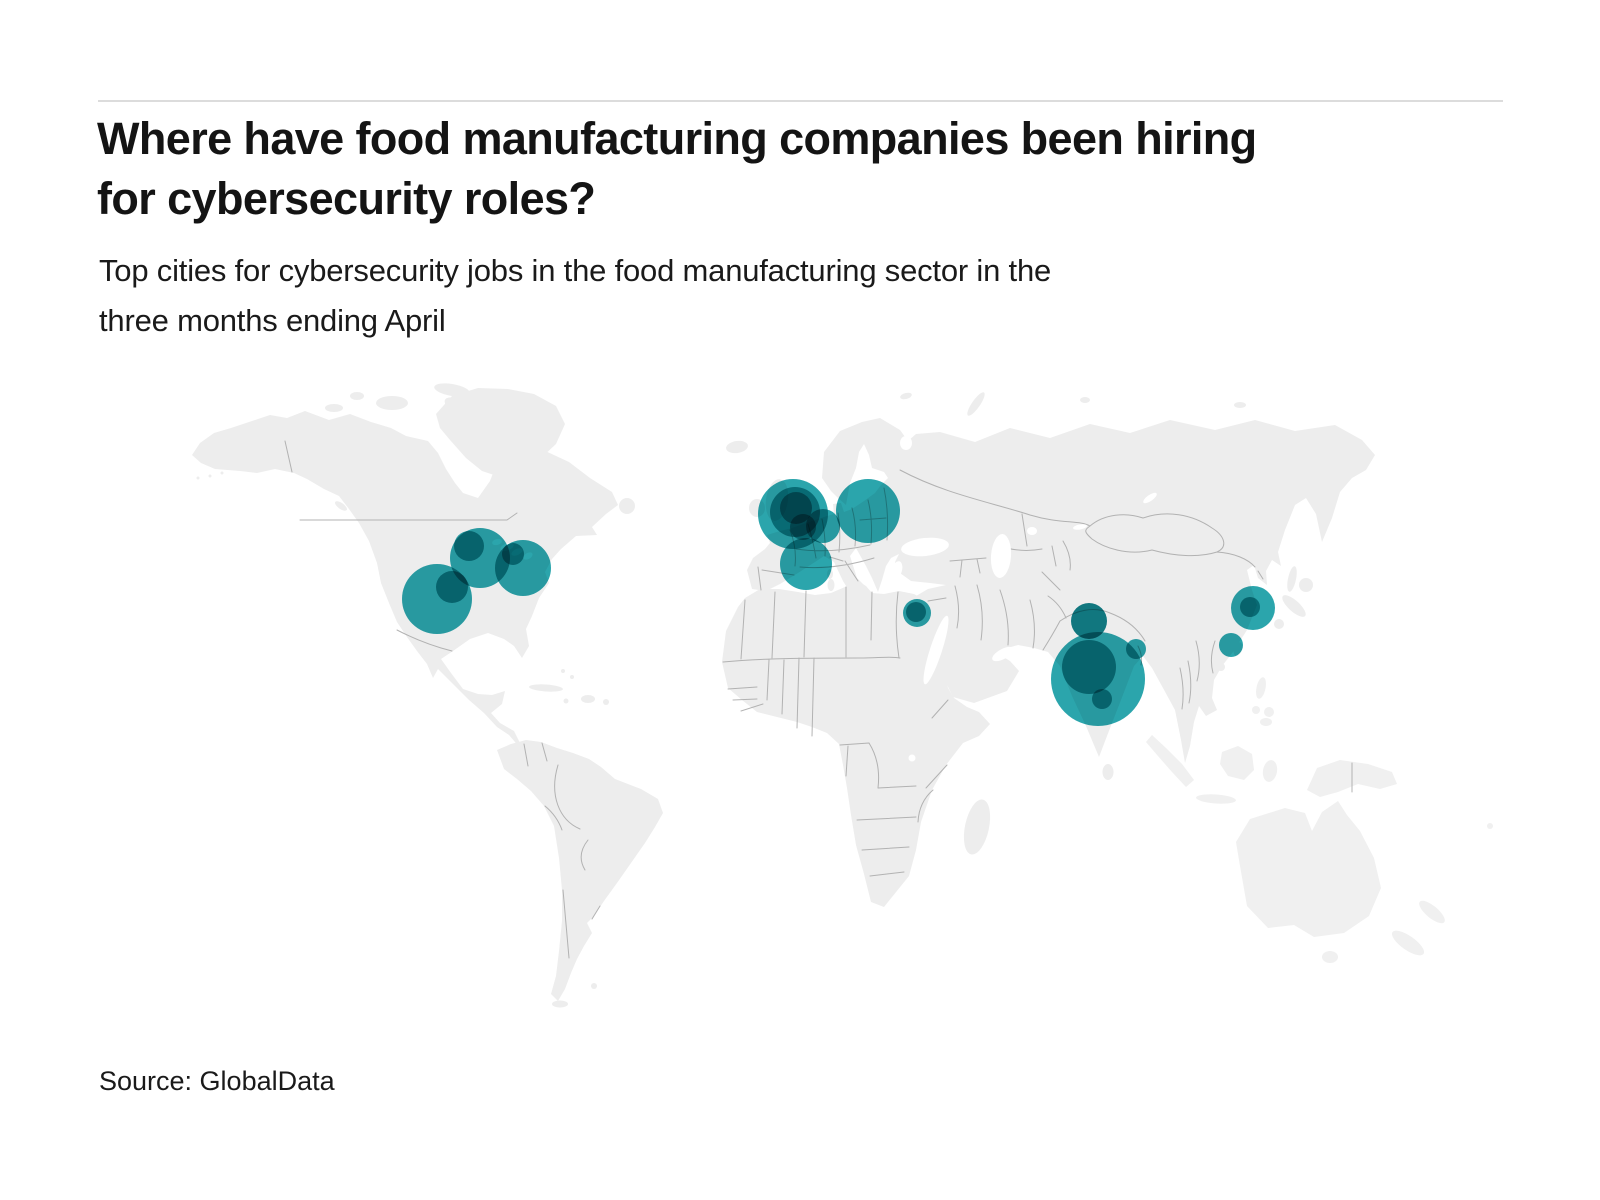 The image size is (1600, 1200). Describe the element at coordinates (468, 412) in the screenshot. I see `baffin-island` at that location.